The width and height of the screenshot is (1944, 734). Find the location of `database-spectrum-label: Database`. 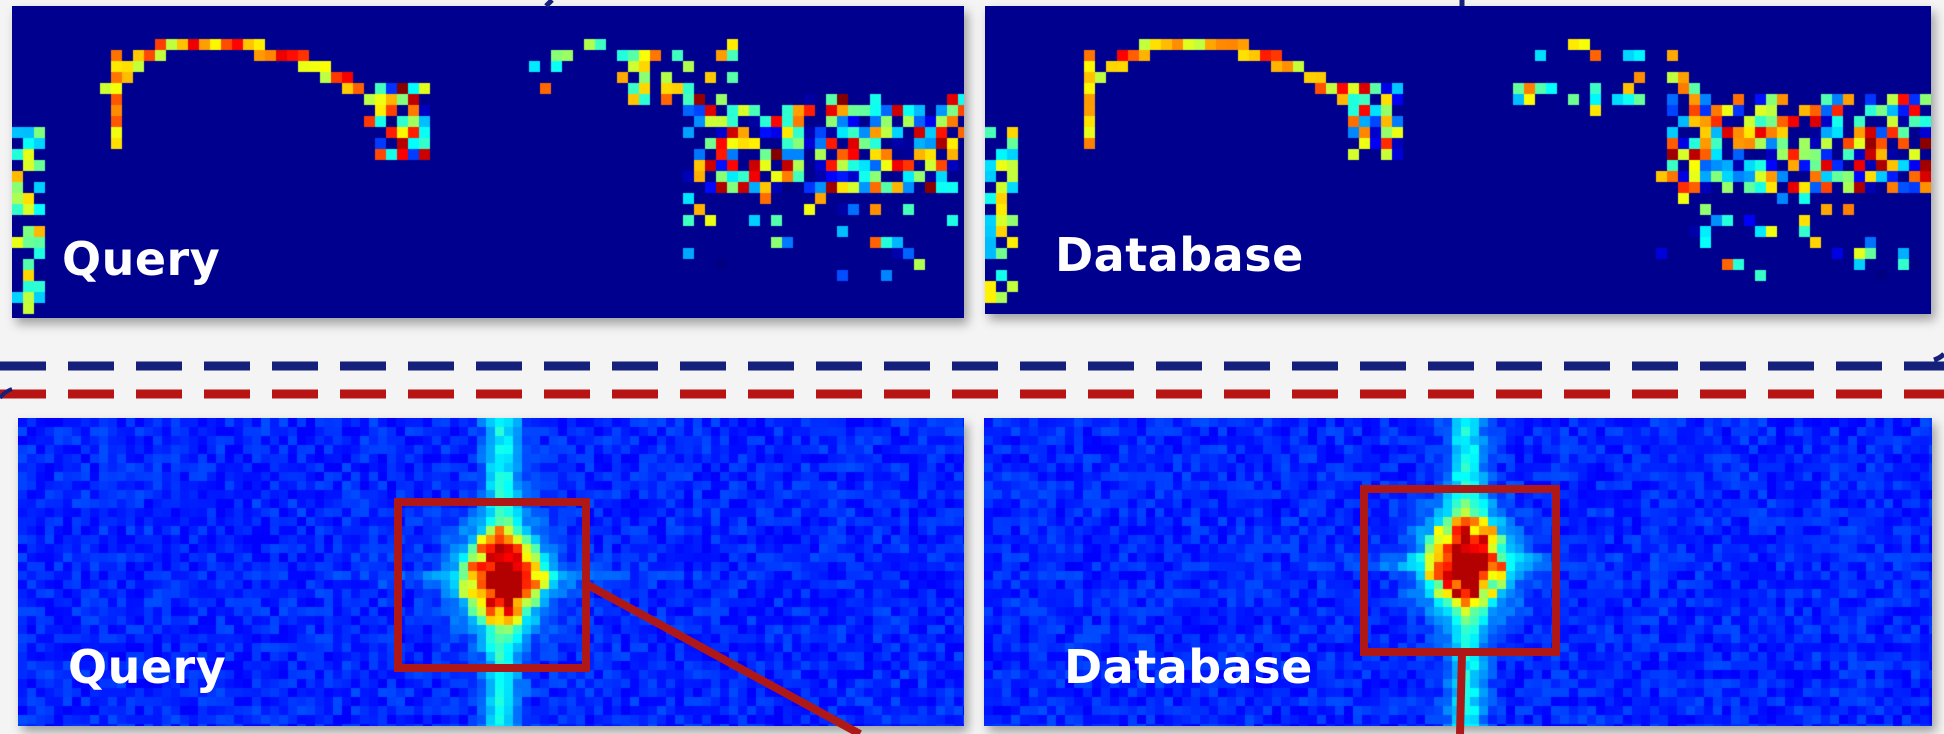

database-spectrum-label: Database is located at coordinates (1188, 667).